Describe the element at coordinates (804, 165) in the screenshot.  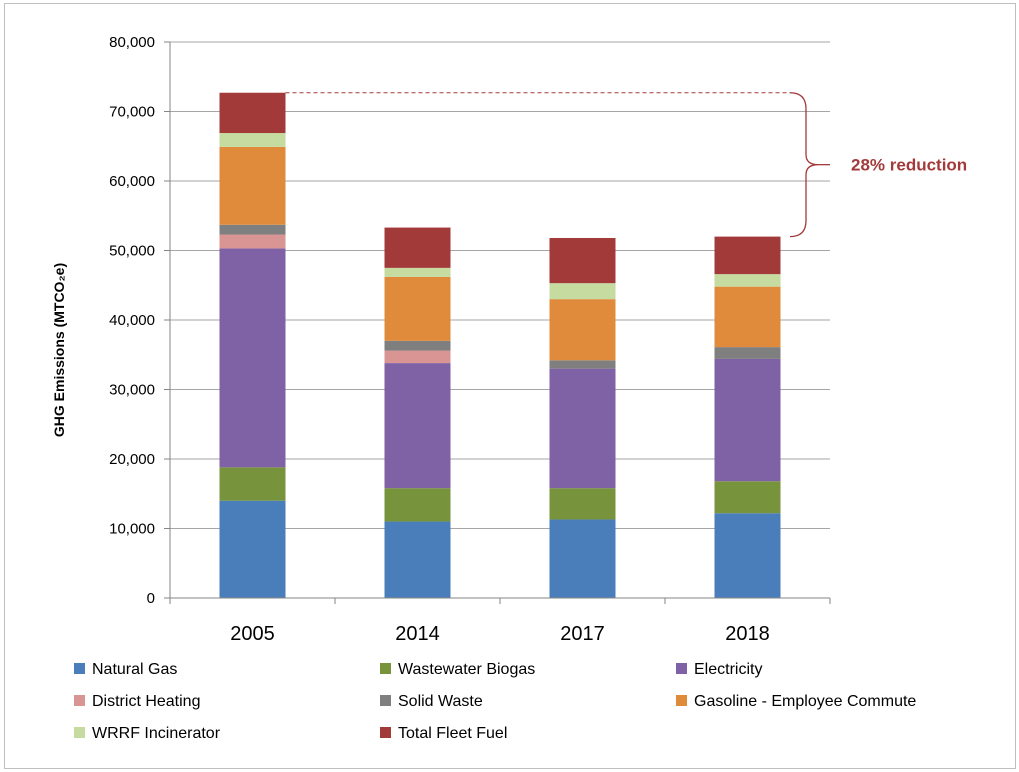
I see `annotation-brace` at that location.